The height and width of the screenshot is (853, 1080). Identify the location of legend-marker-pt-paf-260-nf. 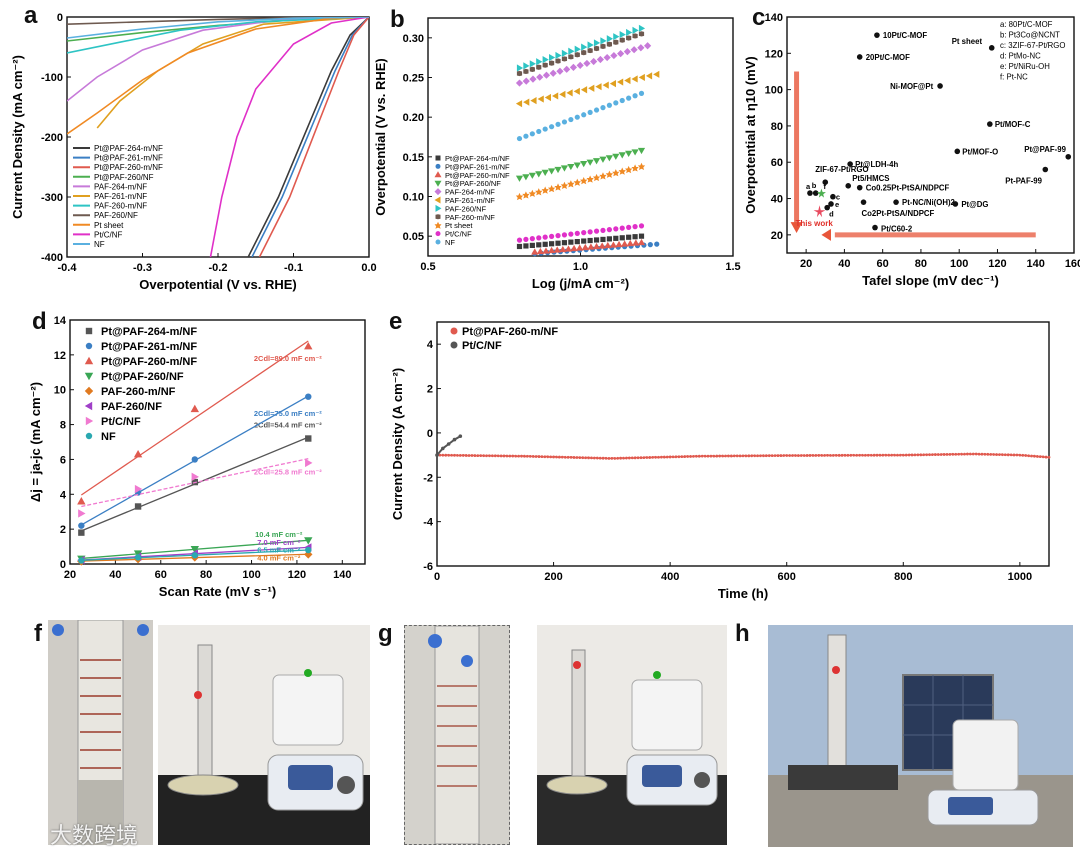
(438, 183).